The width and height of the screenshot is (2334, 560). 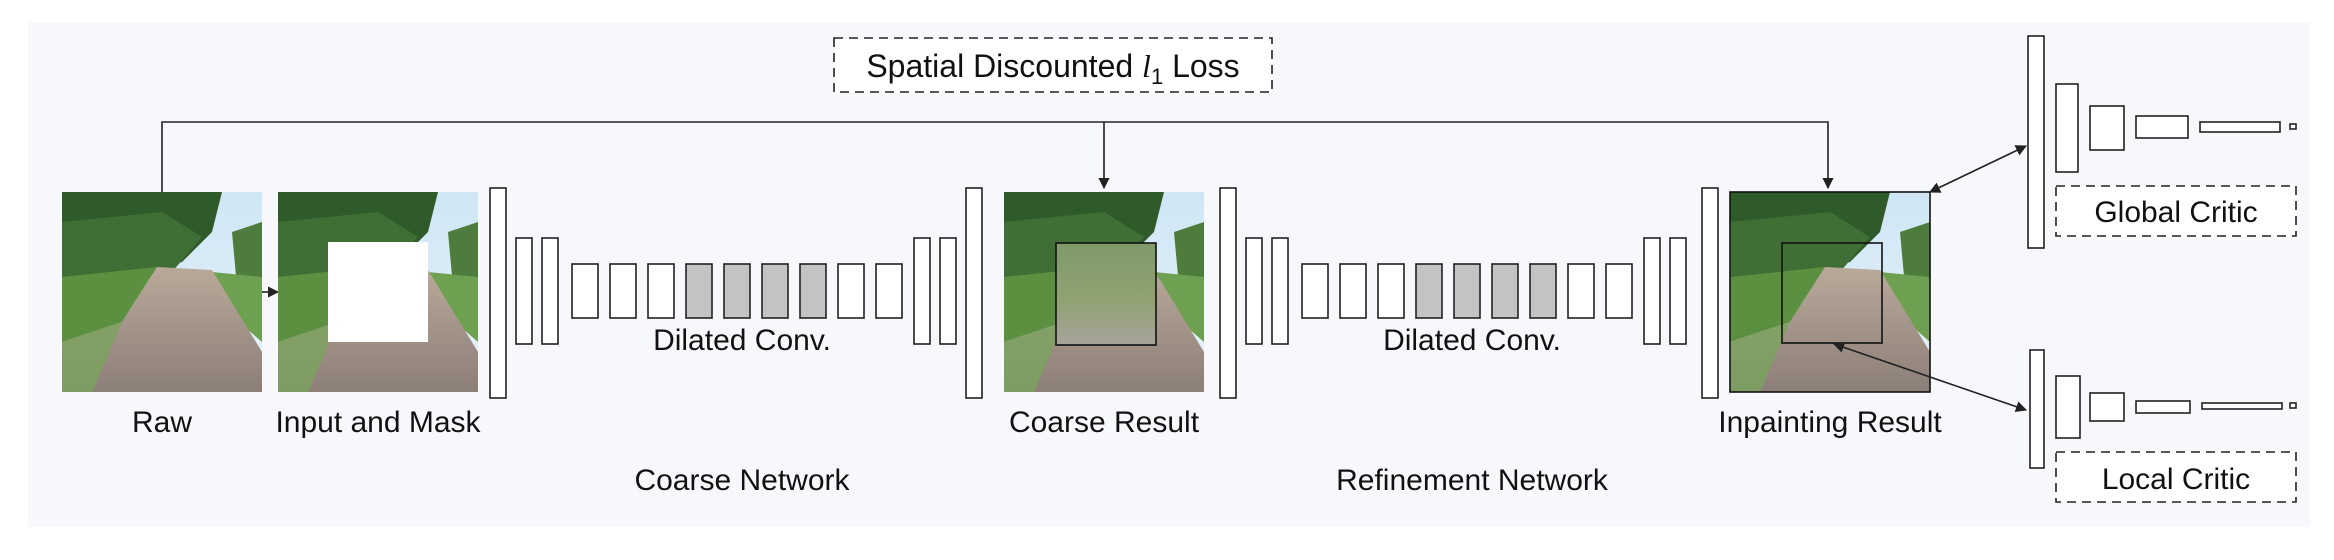 I want to click on coarse-result-label: Coarse Result, so click(x=1104, y=422).